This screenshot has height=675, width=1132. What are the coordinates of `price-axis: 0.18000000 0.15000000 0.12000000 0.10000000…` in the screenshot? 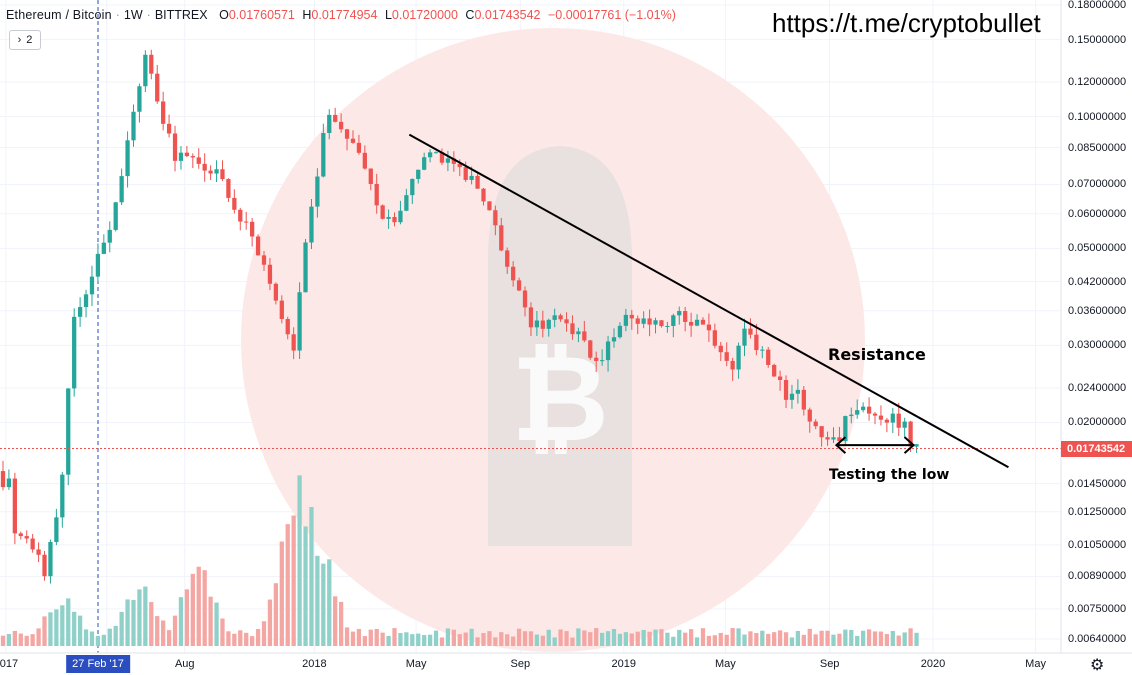 It's located at (1096, 326).